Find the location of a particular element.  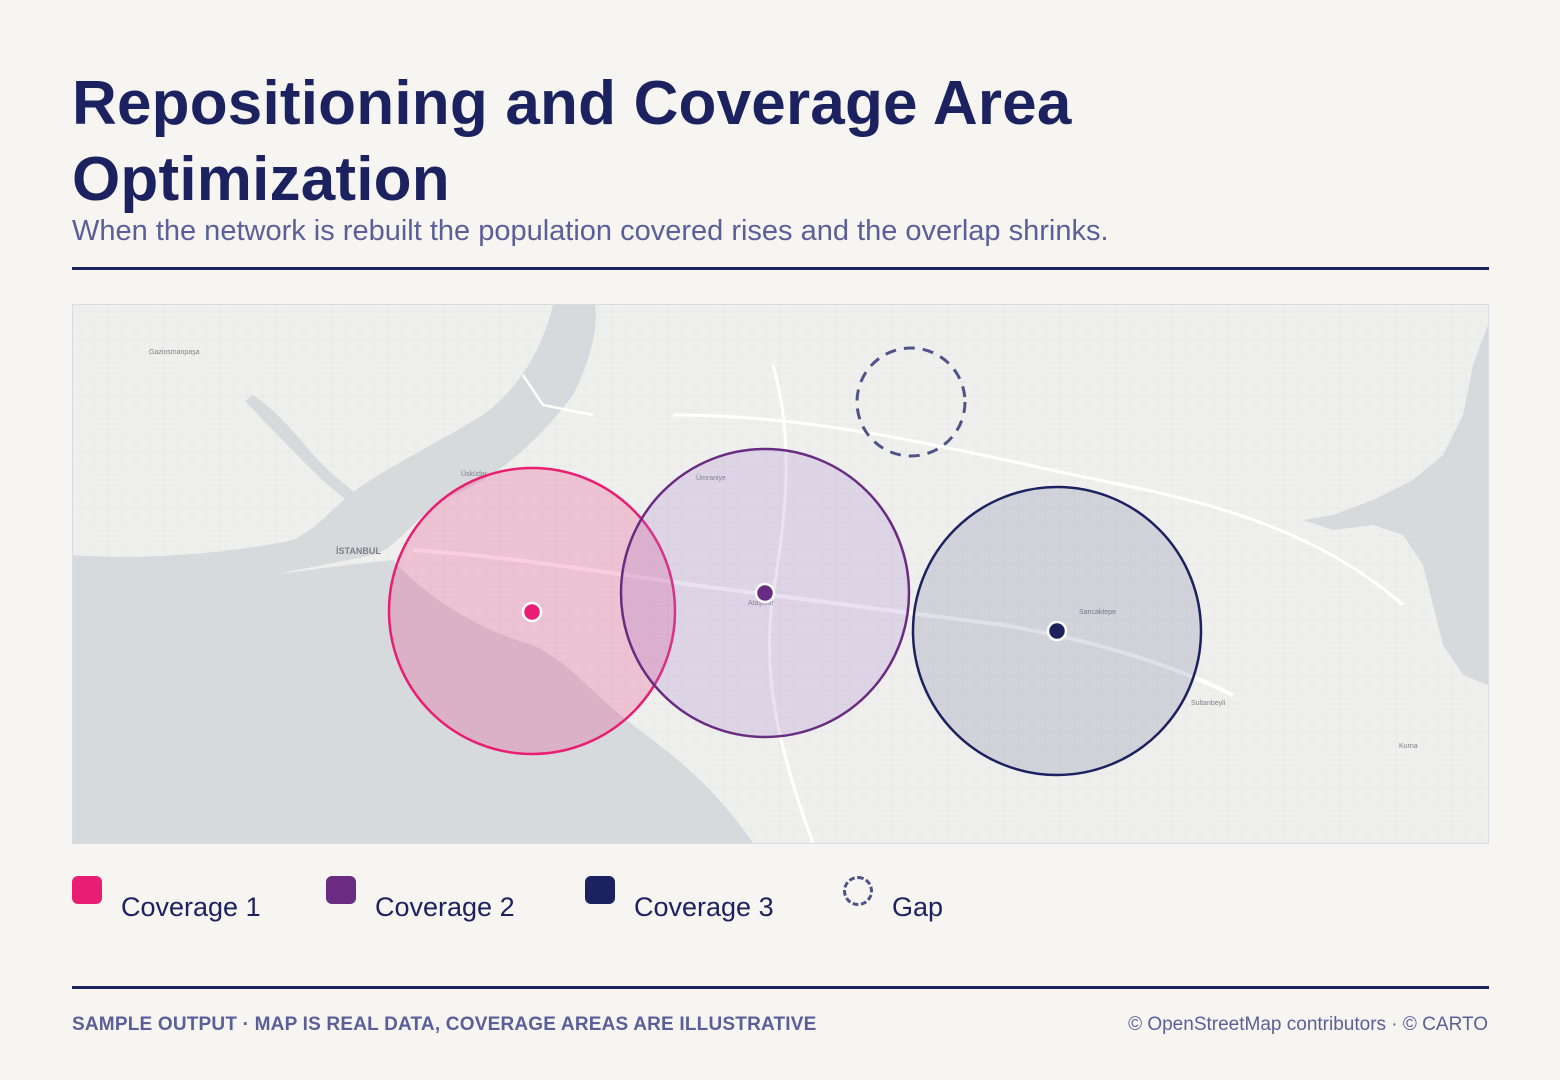

map-bridge is located at coordinates (557, 395).